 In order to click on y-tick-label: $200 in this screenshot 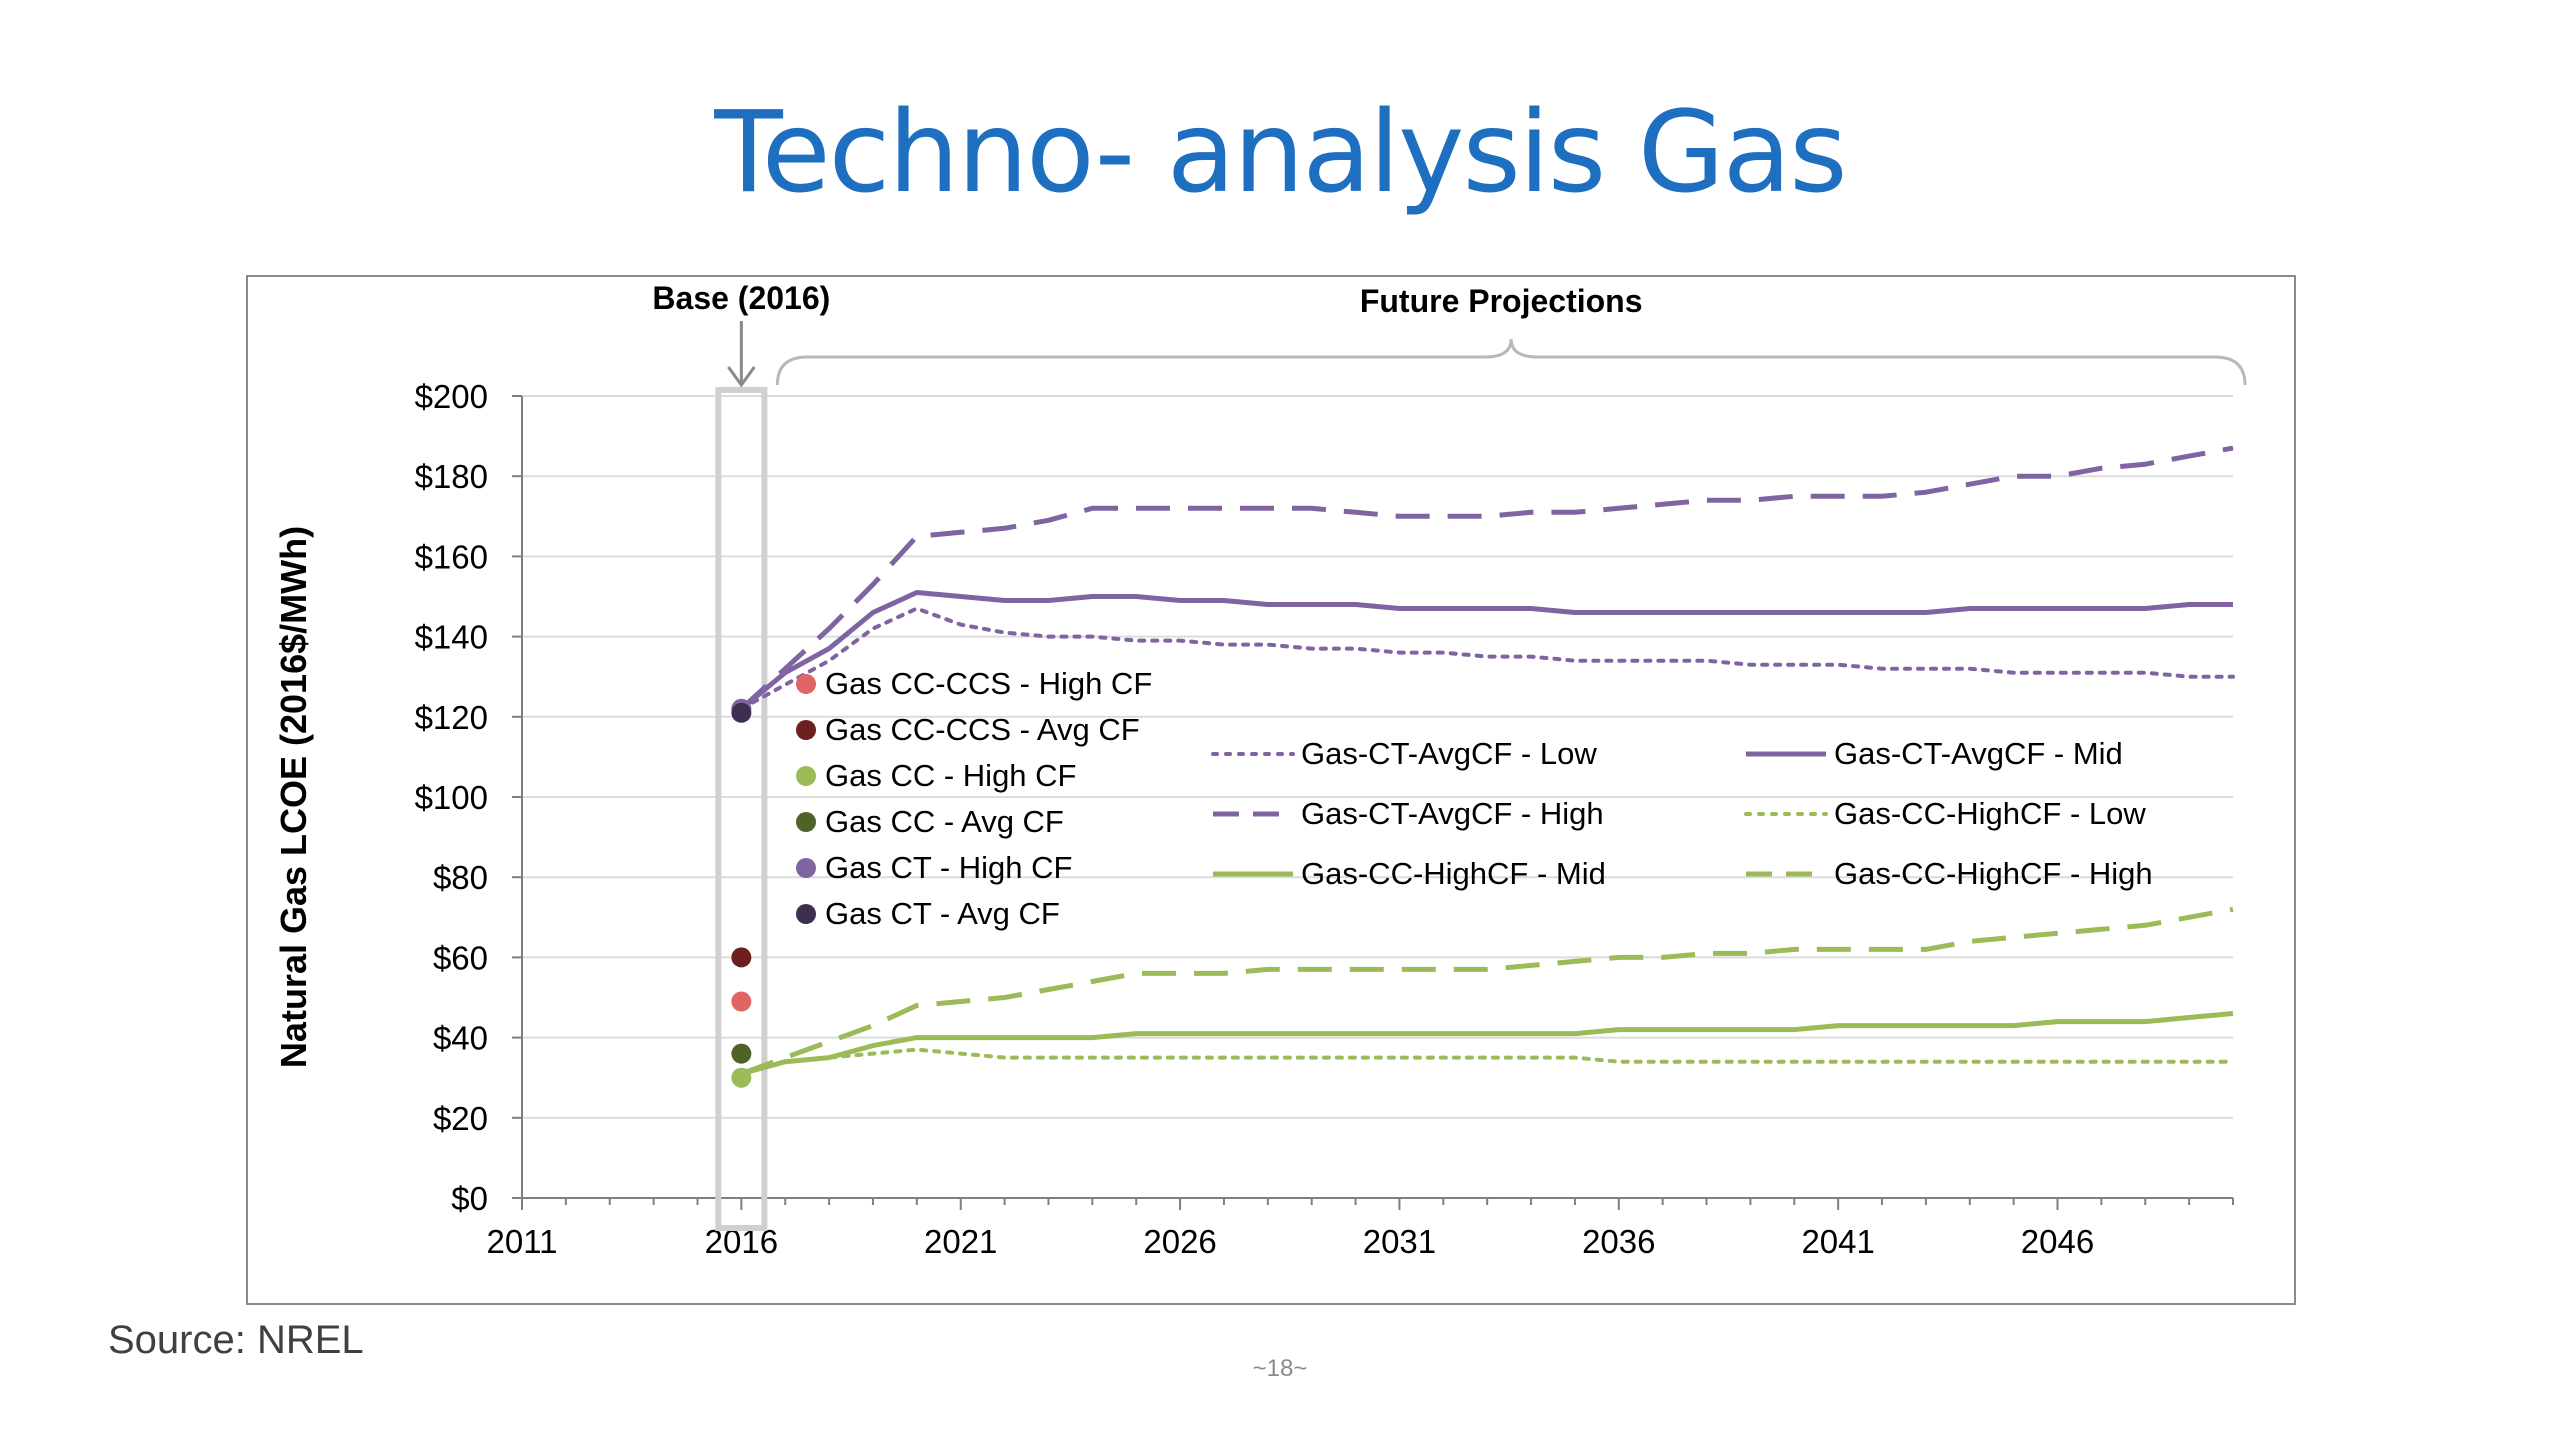, I will do `click(451, 396)`.